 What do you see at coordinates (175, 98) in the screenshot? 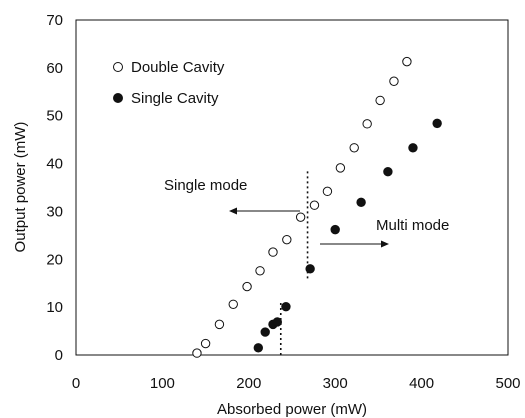
I see `legend-label-single-cavity: Single Cavity` at bounding box center [175, 98].